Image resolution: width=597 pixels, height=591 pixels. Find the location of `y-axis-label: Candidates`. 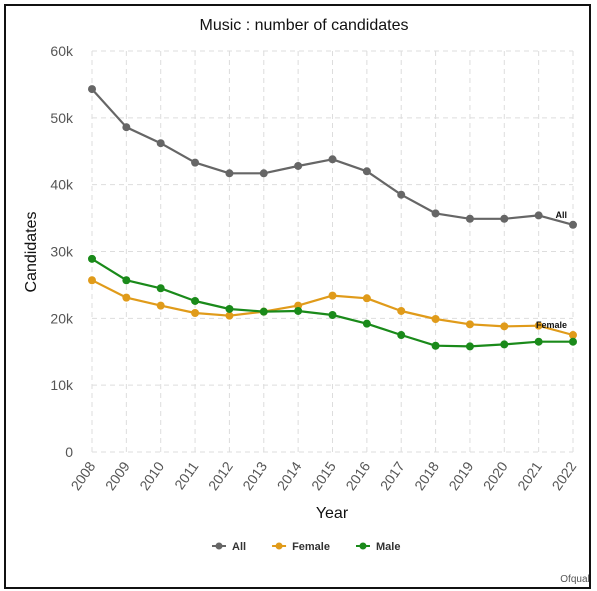

y-axis-label: Candidates is located at coordinates (31, 252).